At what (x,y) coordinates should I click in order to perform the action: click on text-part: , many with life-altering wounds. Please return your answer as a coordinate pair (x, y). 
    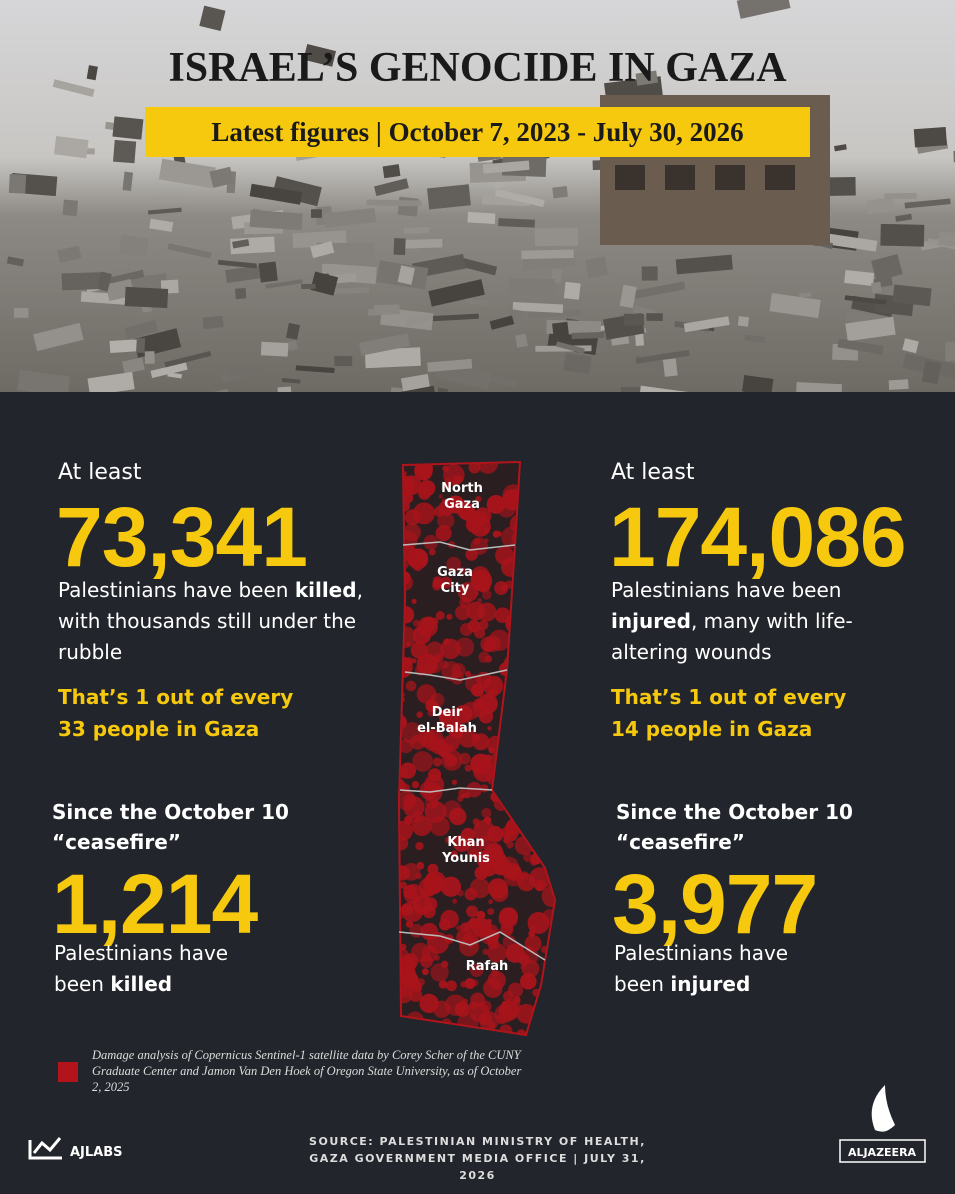
    Looking at the image, I should click on (732, 636).